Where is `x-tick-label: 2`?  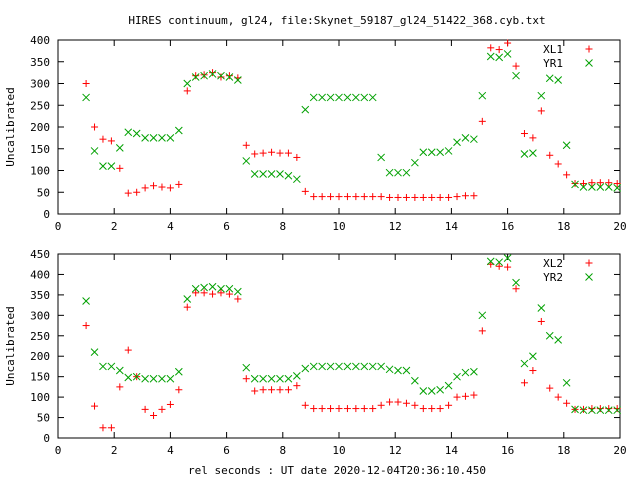
x-tick-label: 2 is located at coordinates (114, 226).